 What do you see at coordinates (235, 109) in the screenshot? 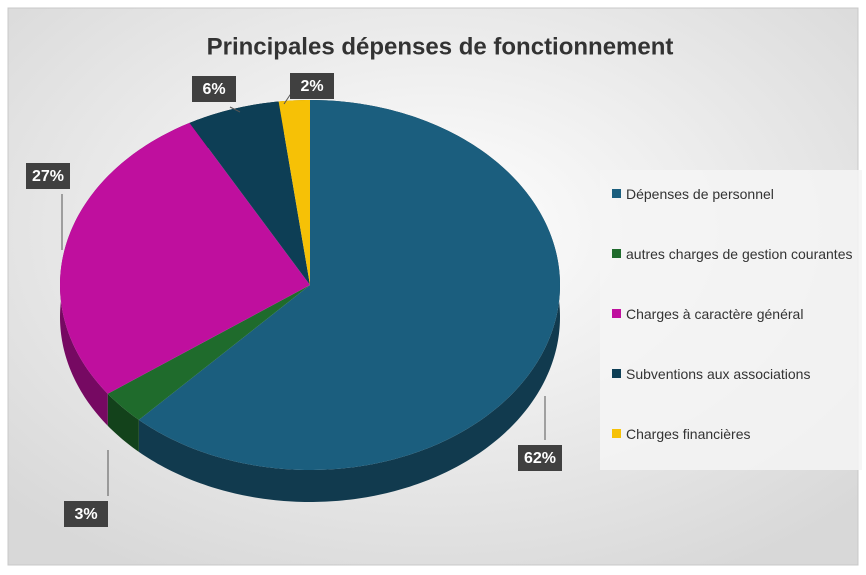
I see `leader-line` at bounding box center [235, 109].